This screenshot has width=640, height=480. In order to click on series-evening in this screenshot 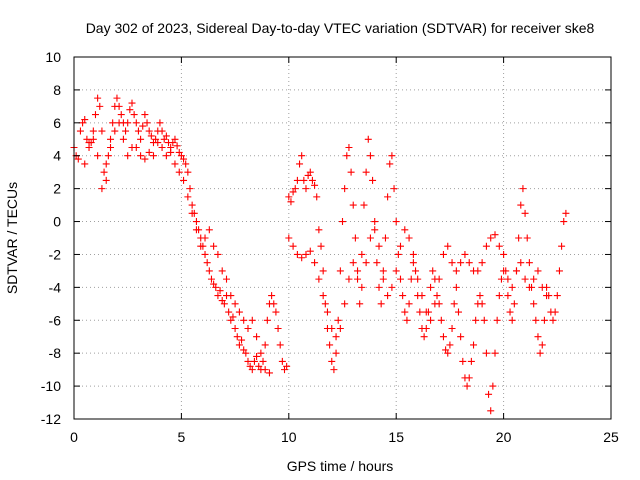, I will do `click(535, 271)`.